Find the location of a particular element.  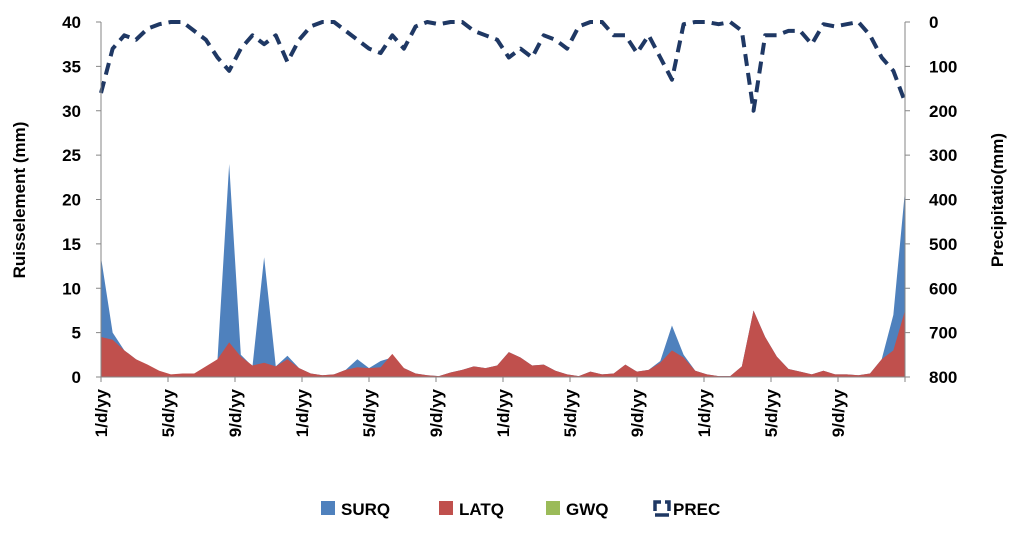

y2-tick-label: 400 is located at coordinates (943, 200).